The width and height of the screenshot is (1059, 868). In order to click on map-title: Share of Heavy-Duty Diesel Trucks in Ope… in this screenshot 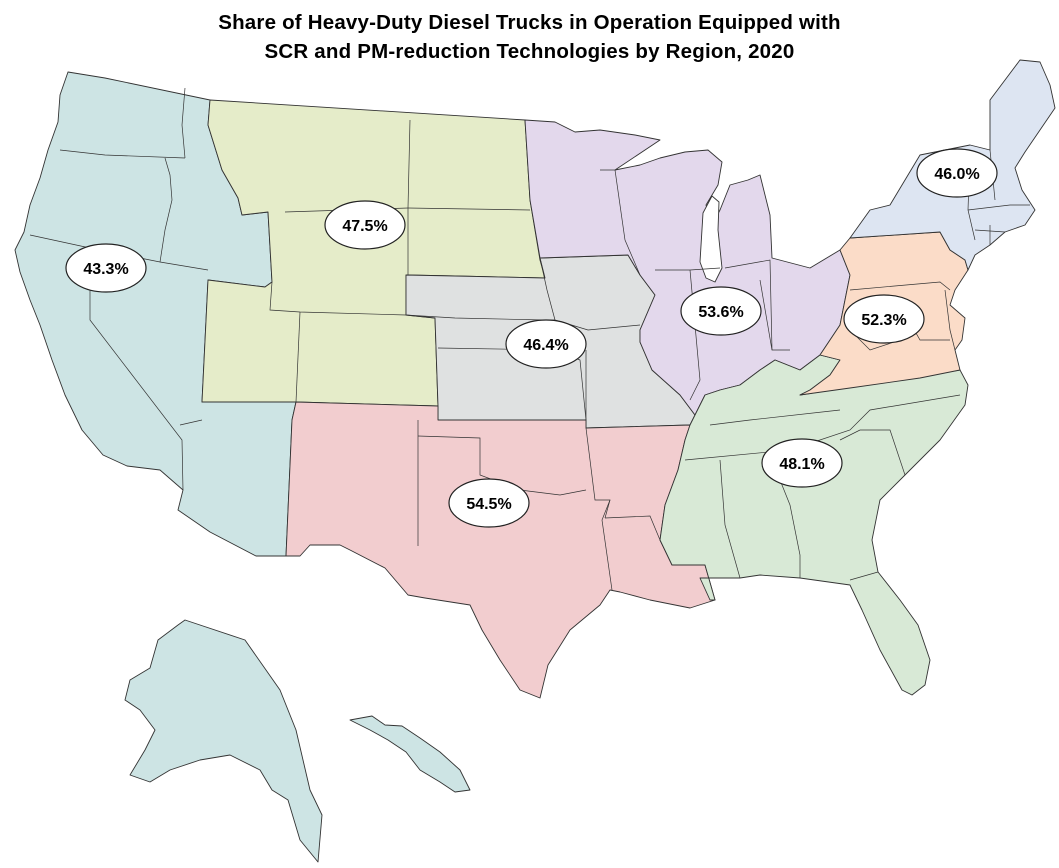, I will do `click(529, 37)`.